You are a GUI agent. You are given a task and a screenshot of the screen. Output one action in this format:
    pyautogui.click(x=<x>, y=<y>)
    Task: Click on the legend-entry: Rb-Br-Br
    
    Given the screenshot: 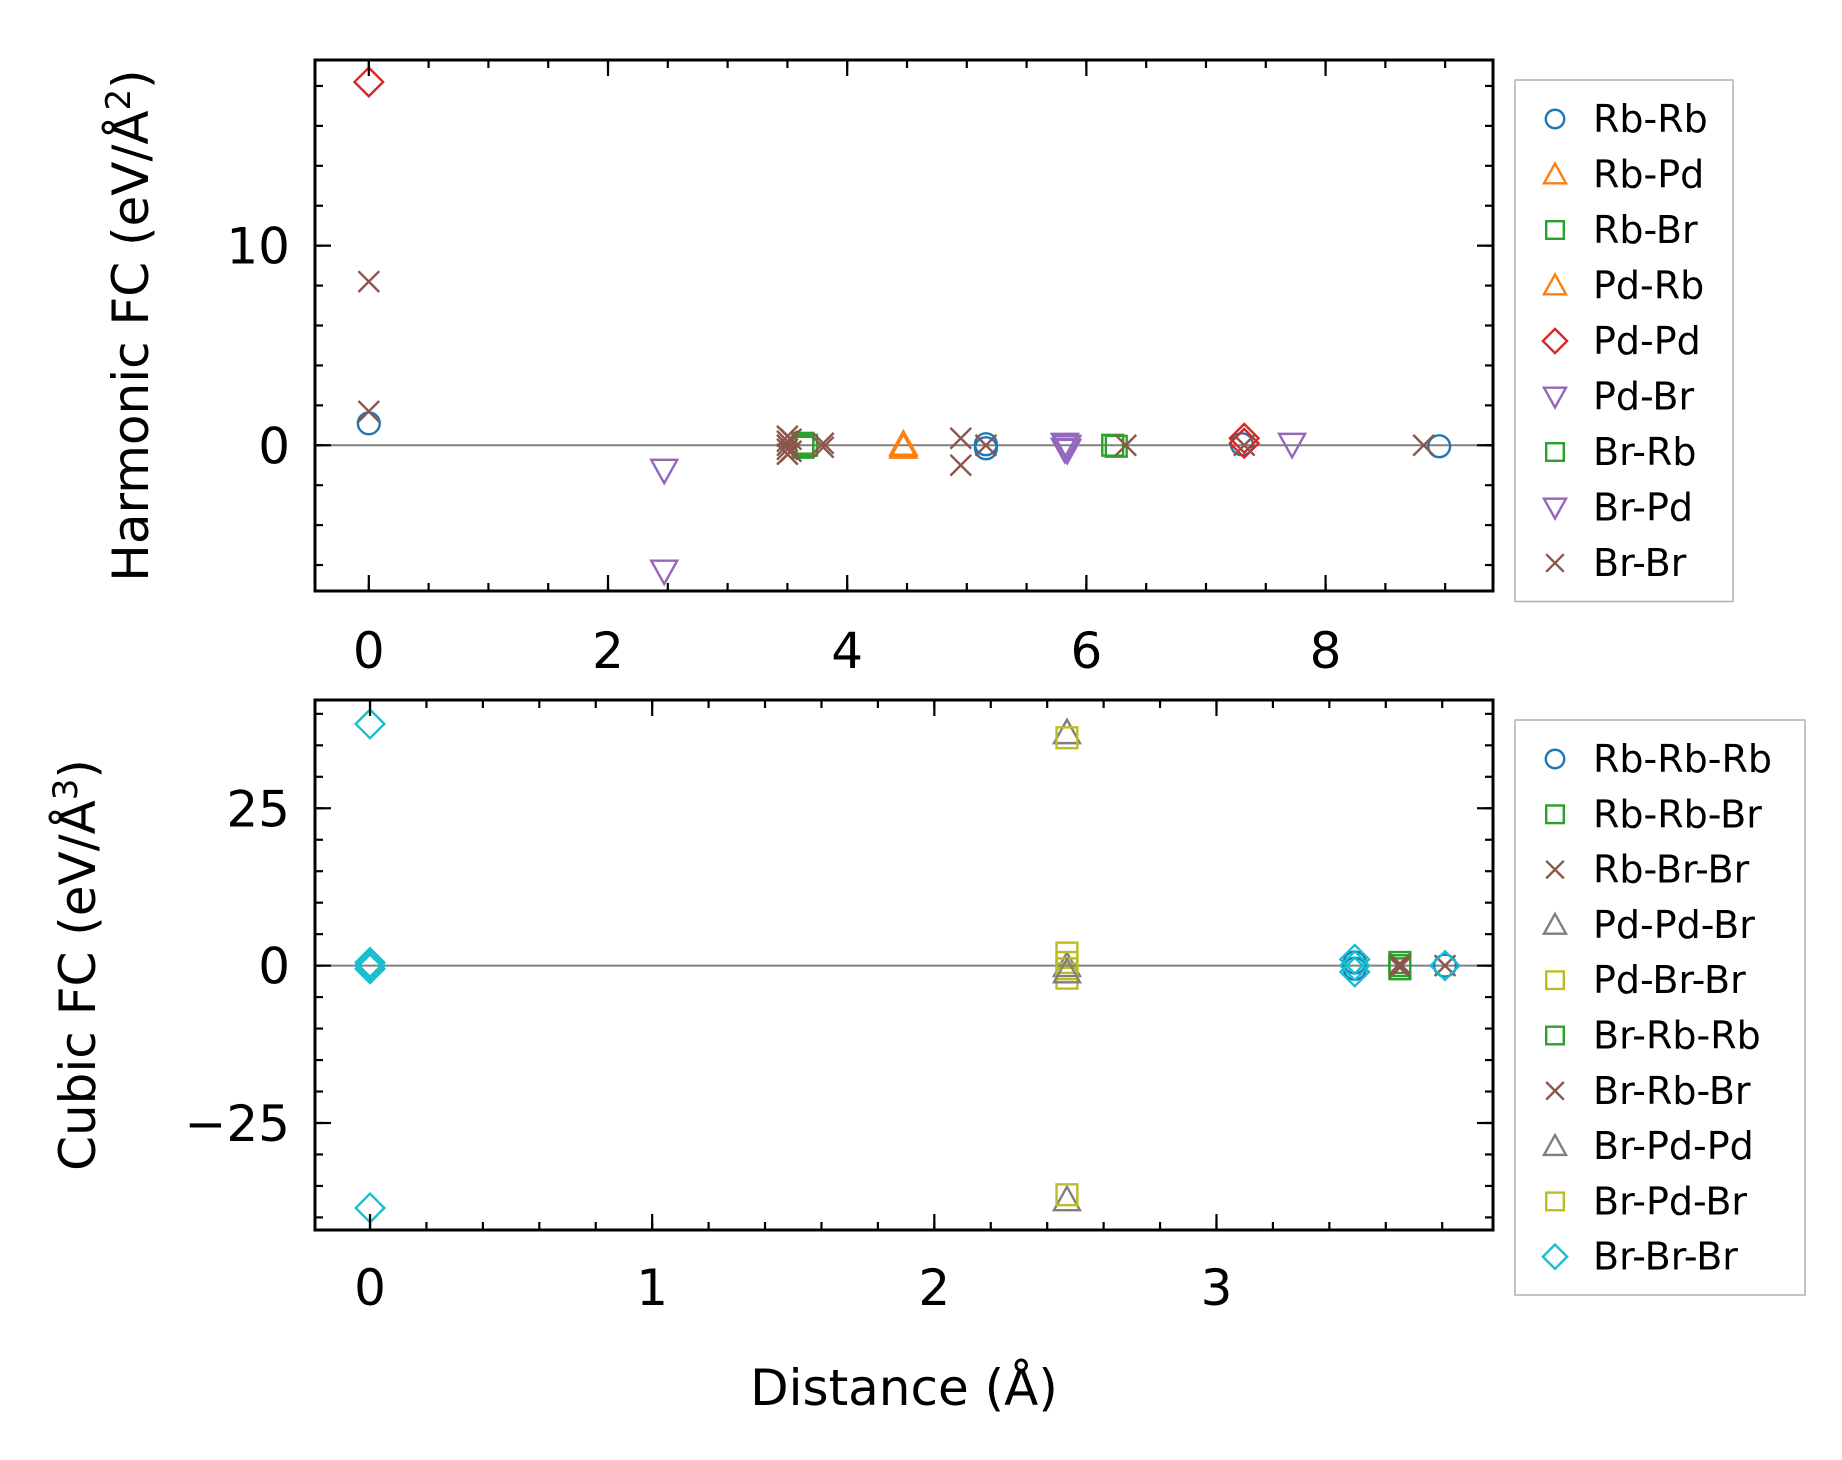 What is the action you would take?
    pyautogui.click(x=1671, y=870)
    